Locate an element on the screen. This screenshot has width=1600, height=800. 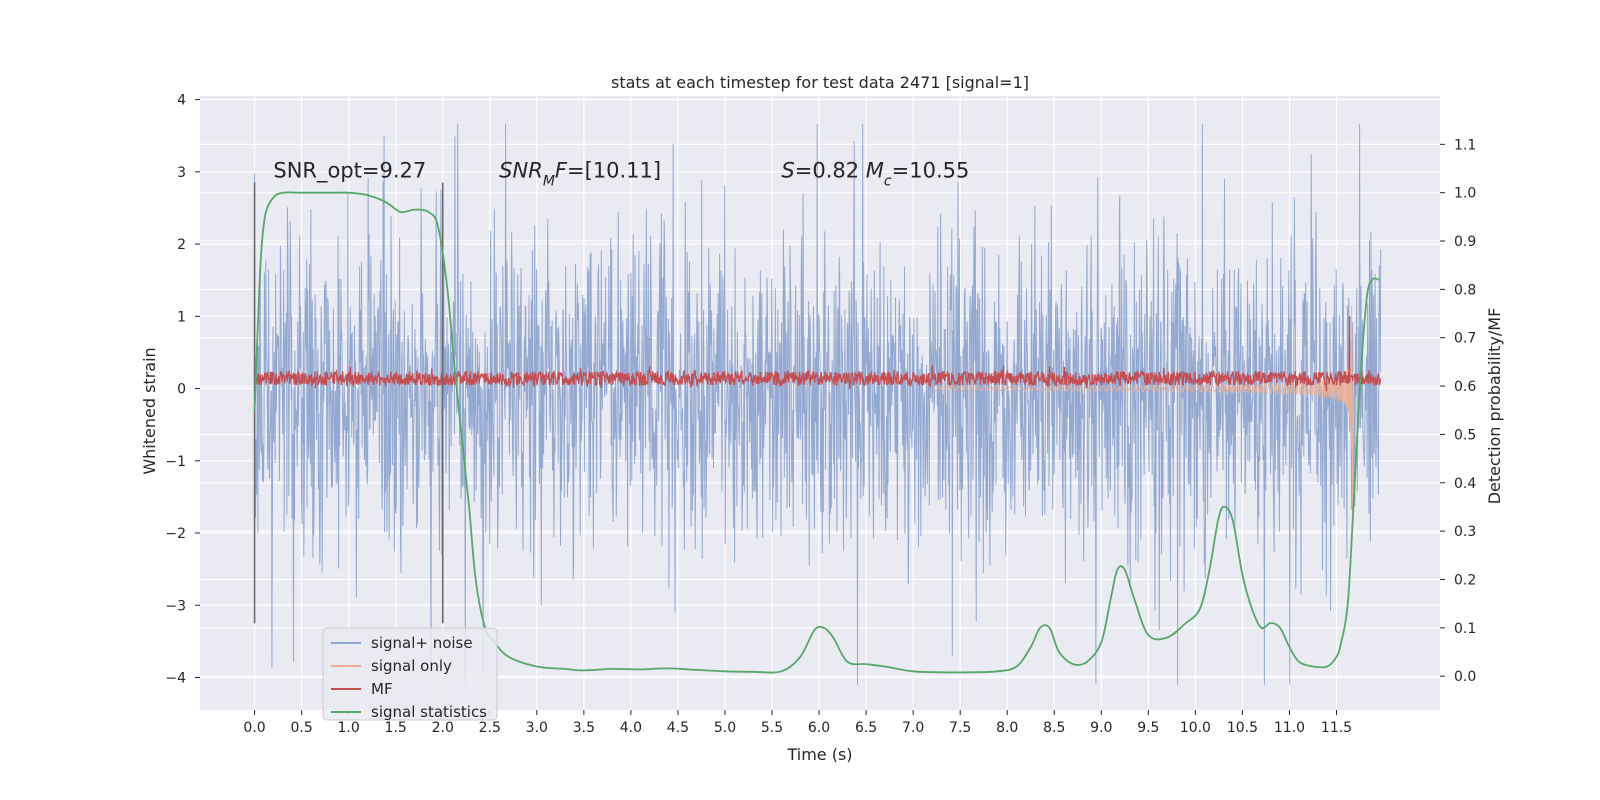
x-tick-label: 5.0 is located at coordinates (725, 728).